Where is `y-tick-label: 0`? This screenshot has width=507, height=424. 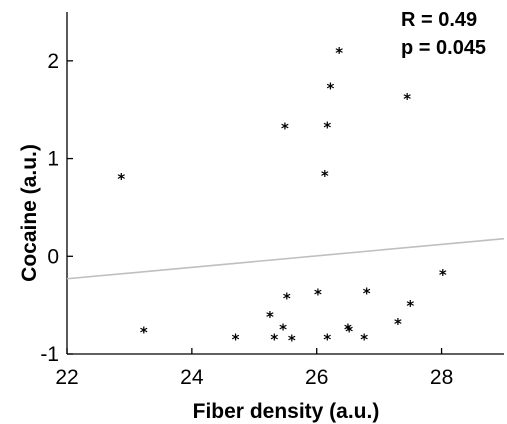
y-tick-label: 0 is located at coordinates (53, 256).